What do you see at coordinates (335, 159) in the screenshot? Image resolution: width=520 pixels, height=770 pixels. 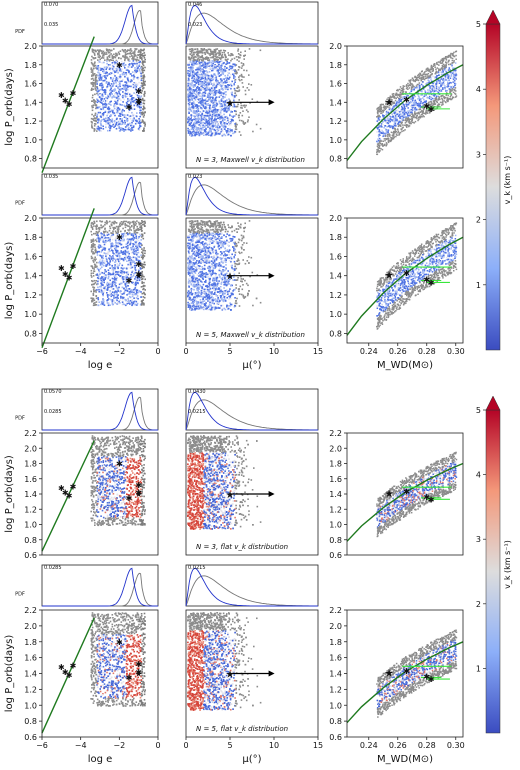 I see `ytick-label: 0.8` at bounding box center [335, 159].